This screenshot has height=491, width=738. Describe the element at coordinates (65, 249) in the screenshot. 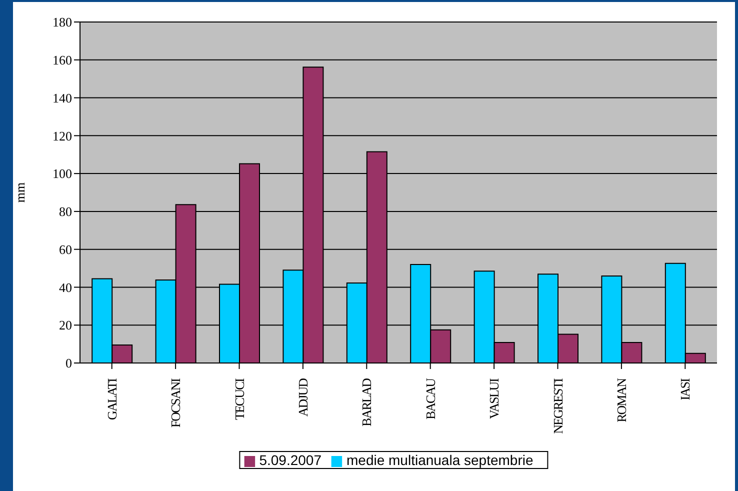

I see `y-tick-label: 60` at that location.